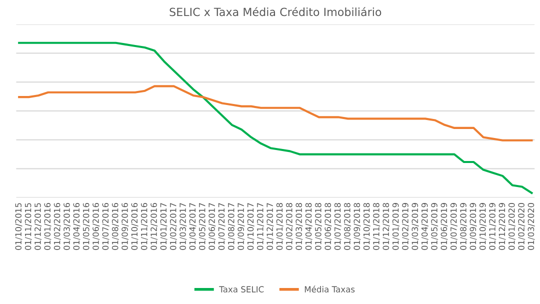 Image resolution: width=540 pixels, height=304 pixels. I want to click on x-tick-label: 01/05/2019, so click(434, 226).